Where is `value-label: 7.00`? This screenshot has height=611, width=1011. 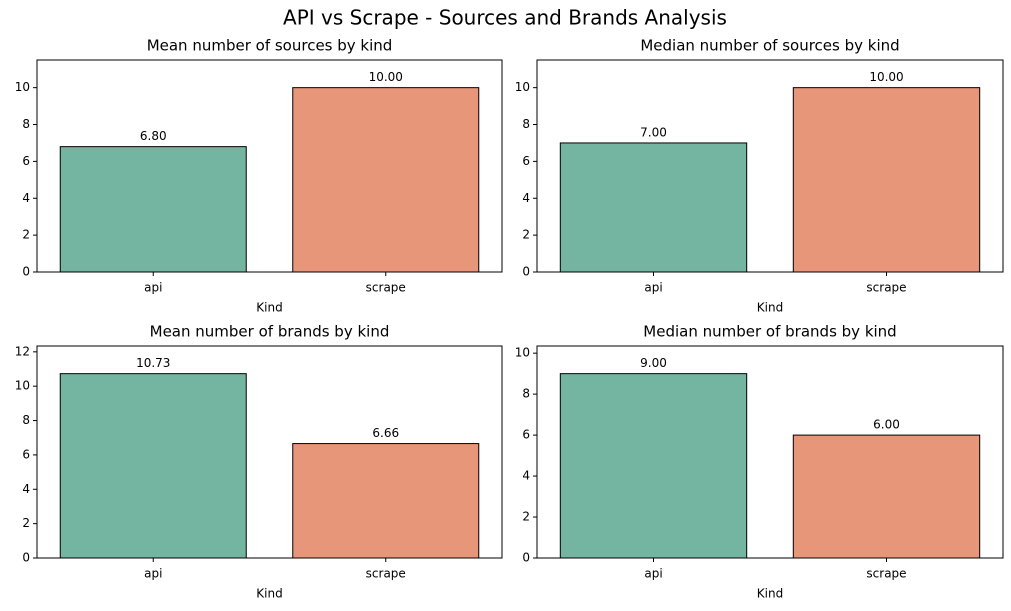
value-label: 7.00 is located at coordinates (653, 132).